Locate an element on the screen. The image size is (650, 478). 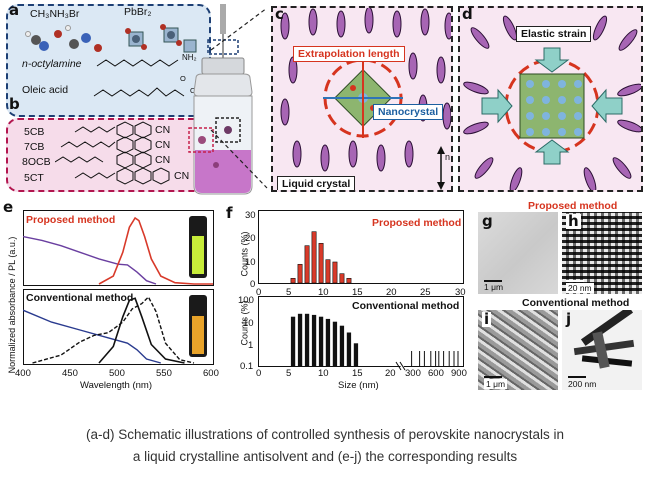
reaction-vial-illustration is located at coordinates (220, 99).